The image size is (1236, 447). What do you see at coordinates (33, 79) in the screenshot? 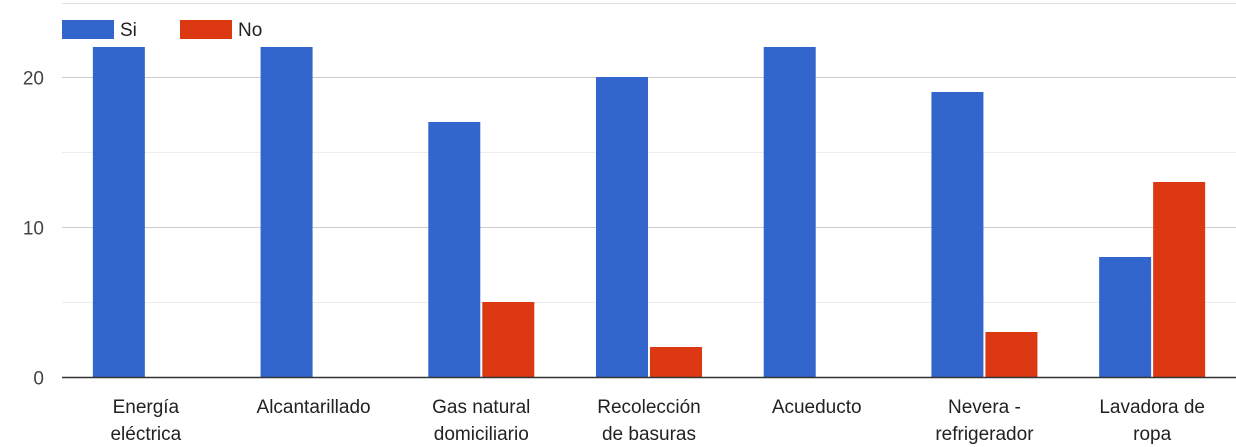
I see `y-tick-label: 20` at bounding box center [33, 79].